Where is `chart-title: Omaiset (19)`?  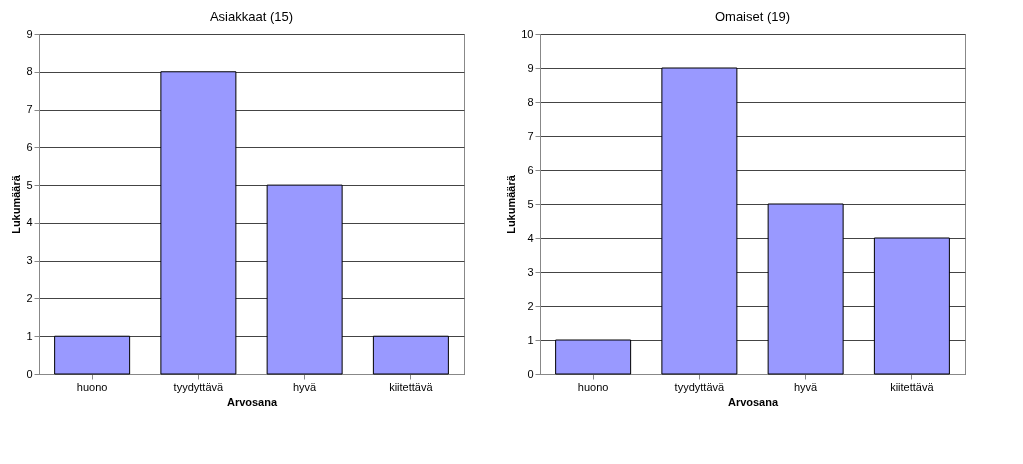 chart-title: Omaiset (19) is located at coordinates (752, 16).